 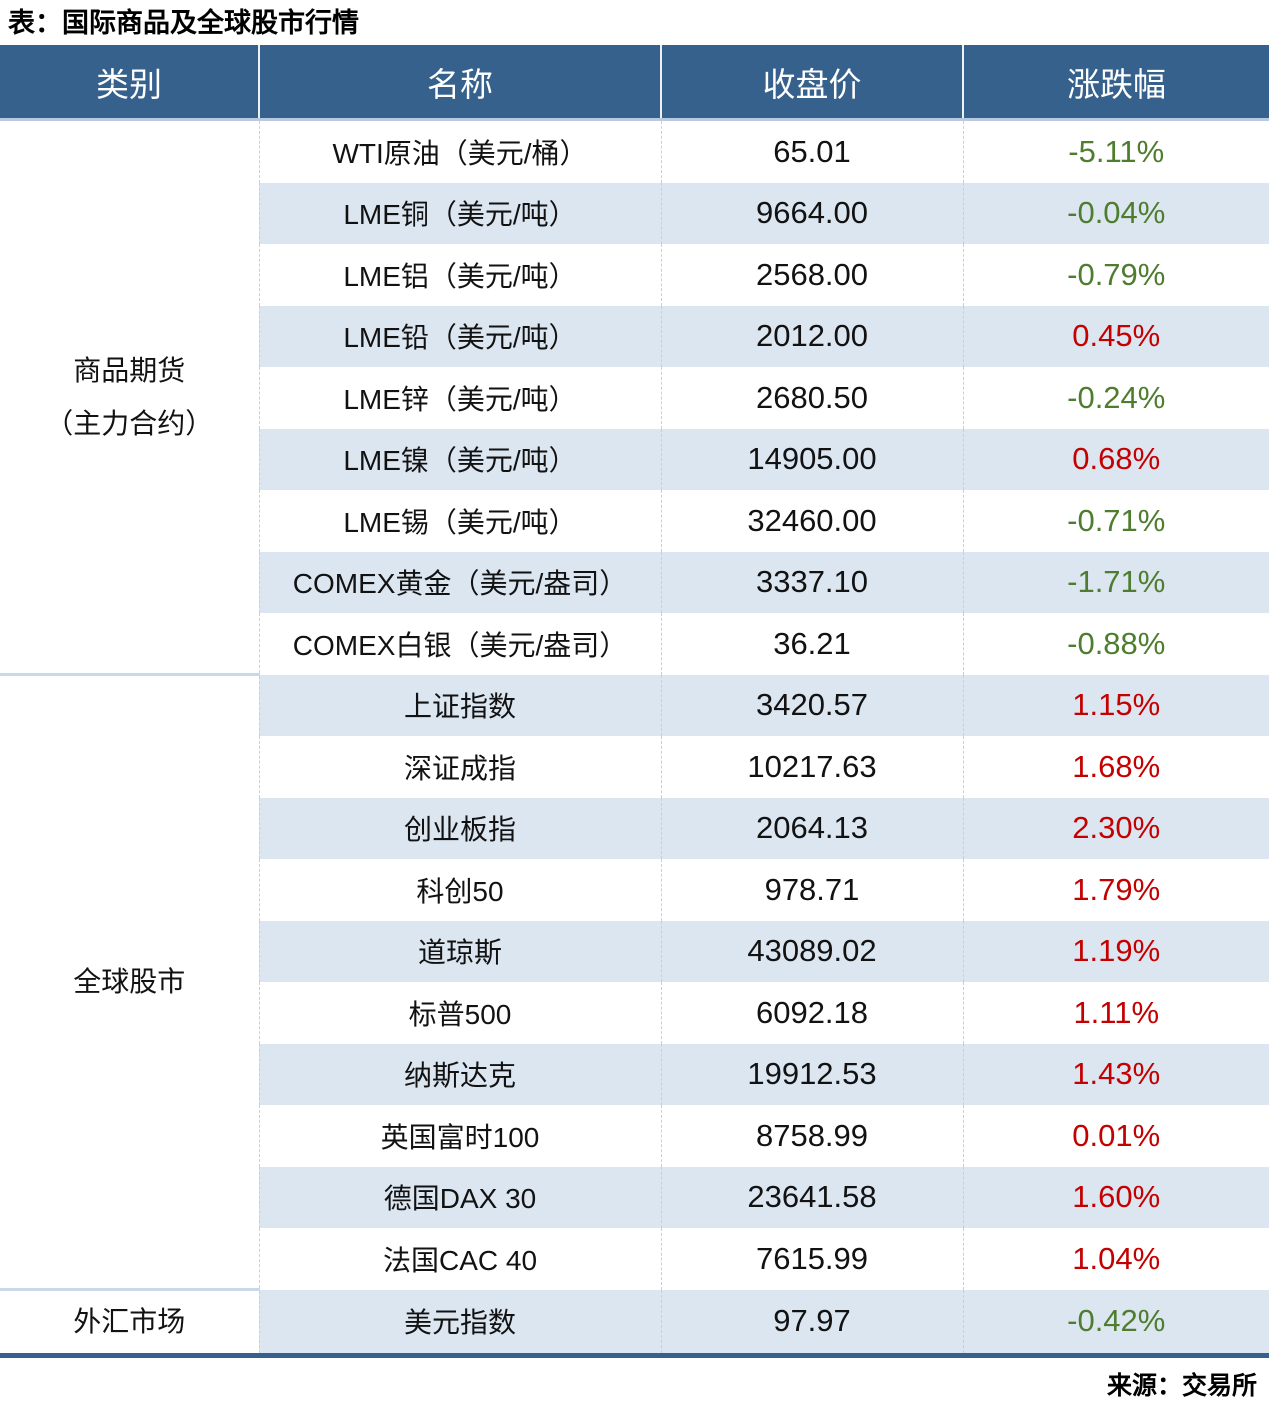 I want to click on name-cell: LME镍（美元/吨）, so click(x=459, y=459).